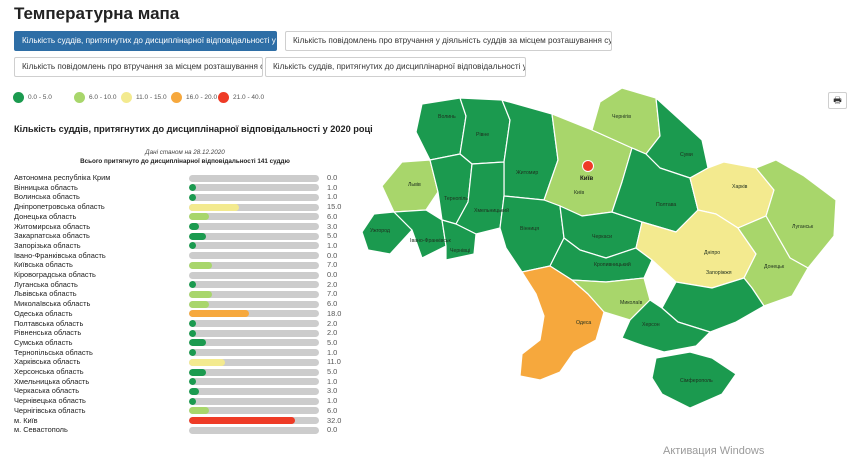 The width and height of the screenshot is (859, 457). Describe the element at coordinates (527, 173) in the screenshot. I see `map-label-zhytomyr: Житомир` at that location.